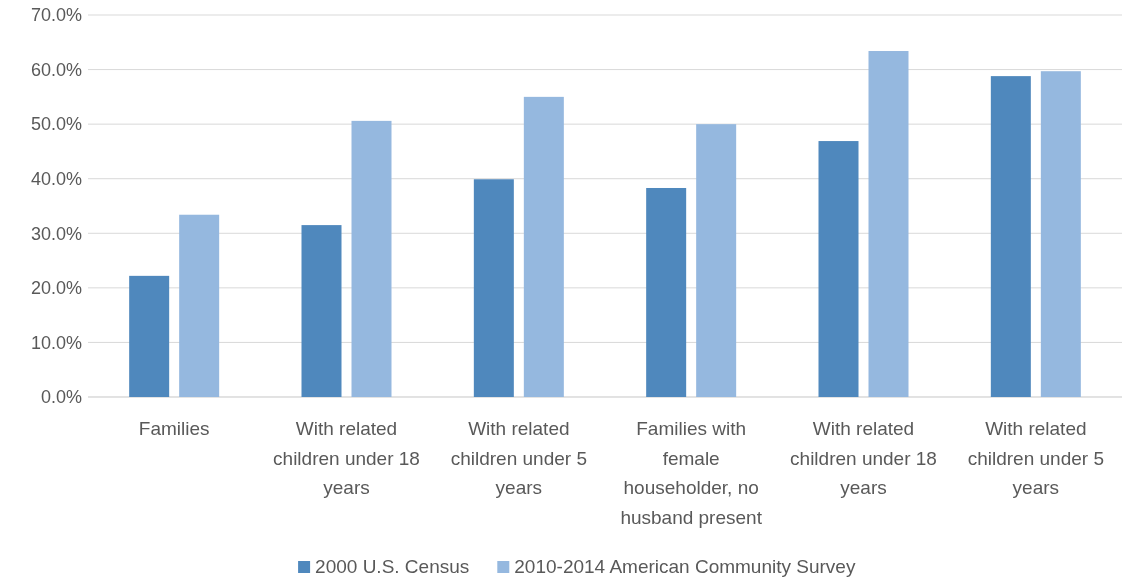 The image size is (1134, 582). I want to click on y-tick-label: 60.0%, so click(56, 69).